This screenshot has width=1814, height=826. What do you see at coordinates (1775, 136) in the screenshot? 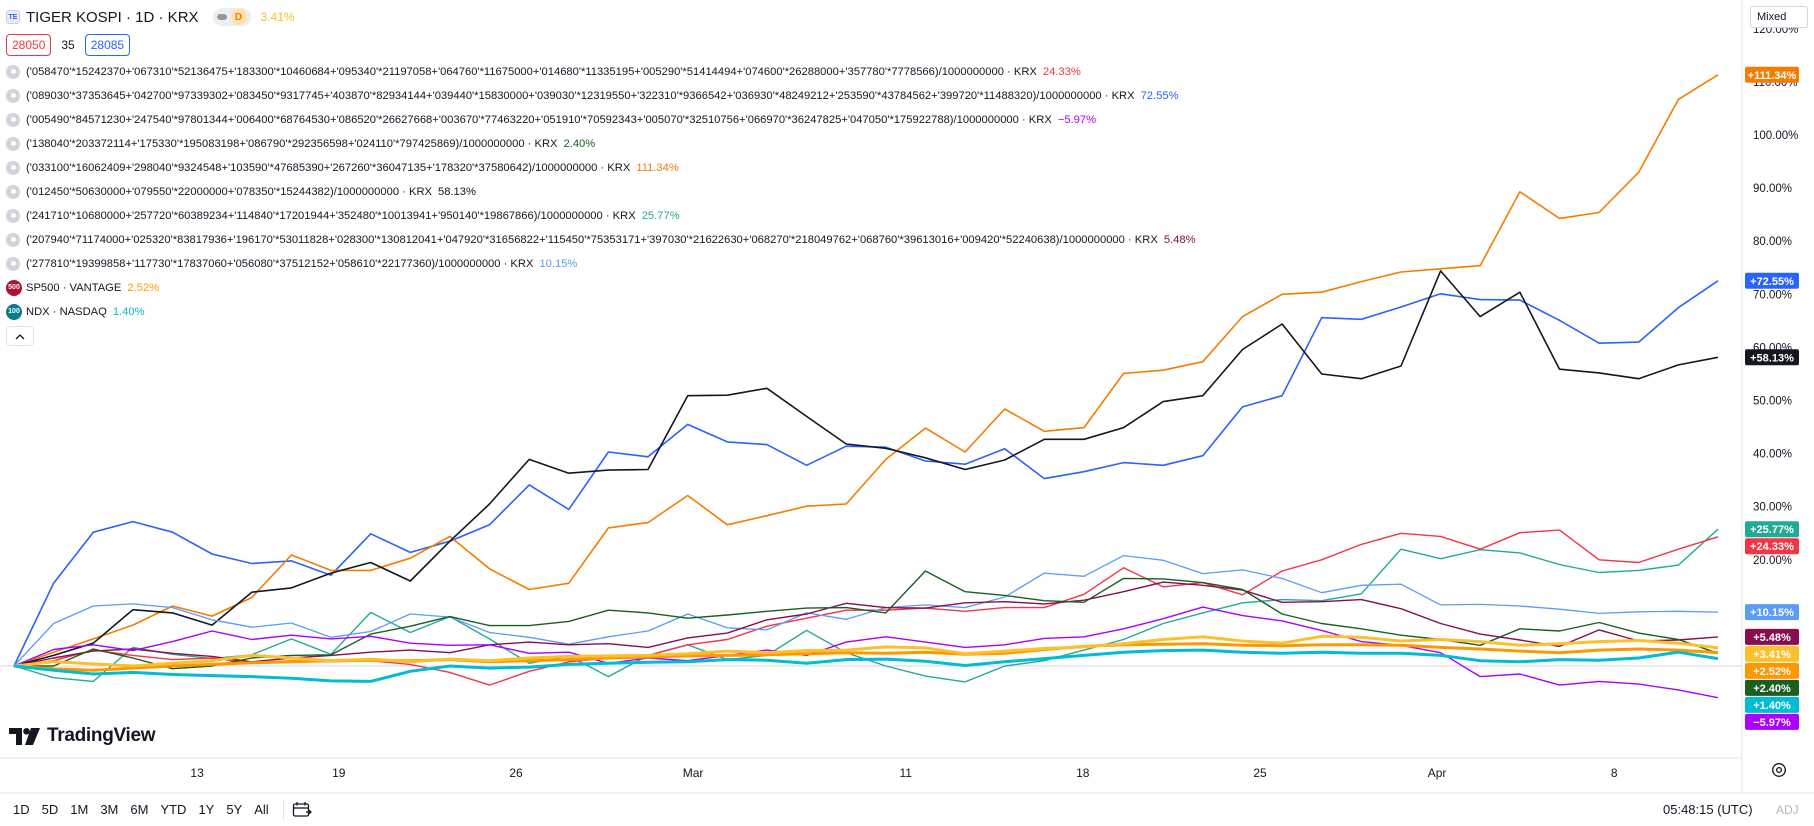
I see `y-tick-label: 100.00%` at bounding box center [1775, 136].